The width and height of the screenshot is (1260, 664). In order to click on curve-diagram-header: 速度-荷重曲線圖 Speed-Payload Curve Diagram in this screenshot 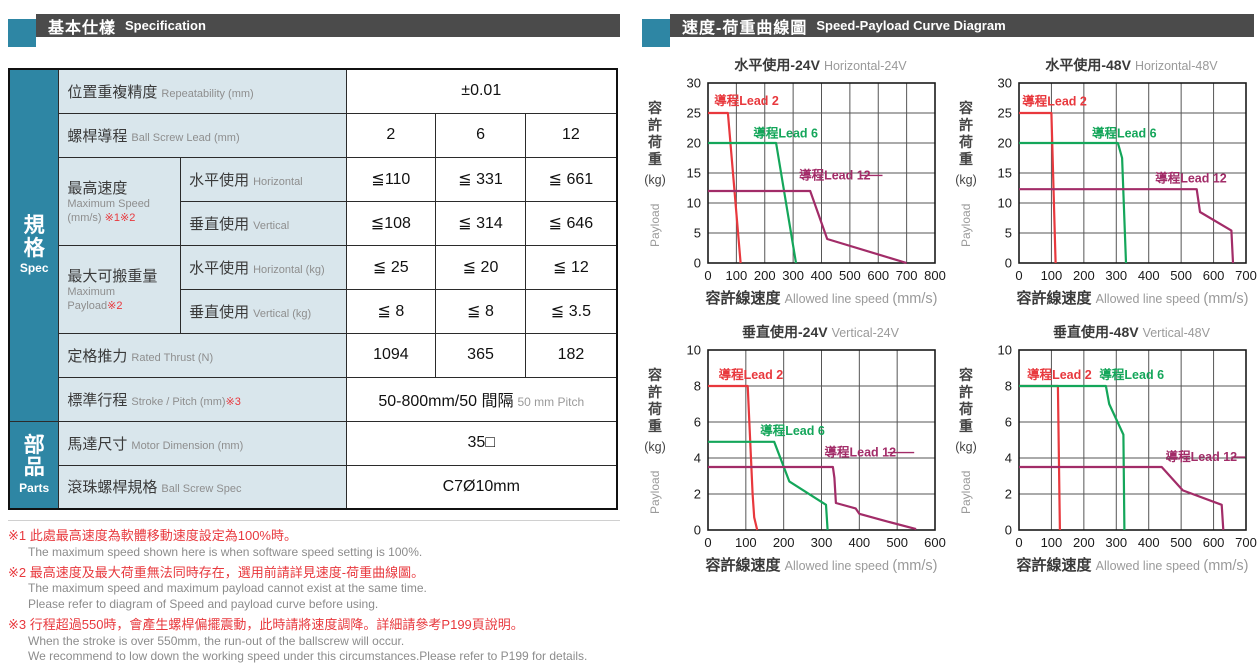, I will do `click(948, 30)`.